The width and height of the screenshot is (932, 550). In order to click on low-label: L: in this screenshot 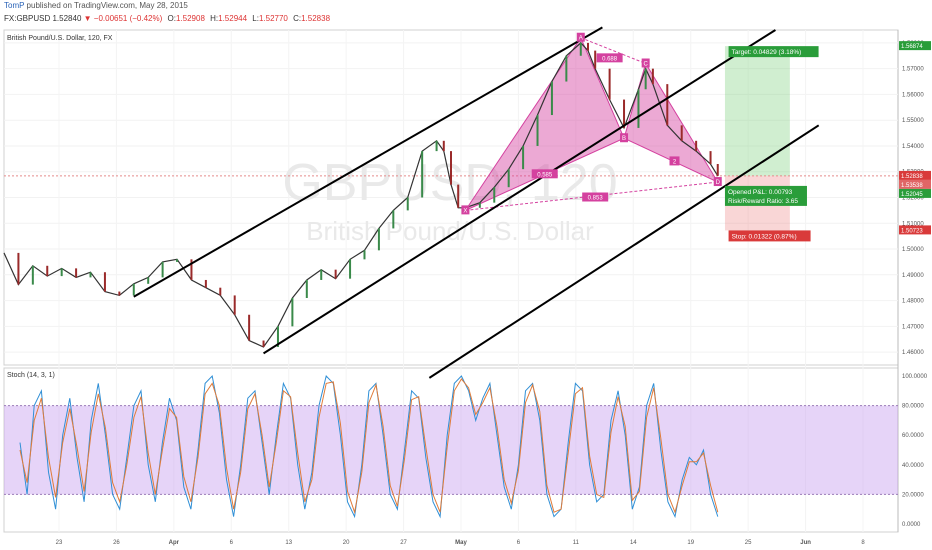, I will do `click(255, 18)`.